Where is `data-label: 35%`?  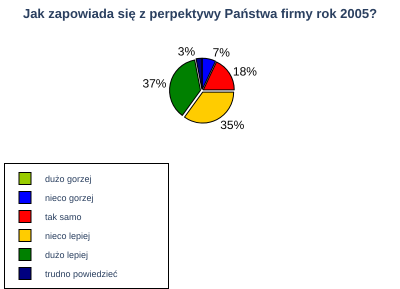
data-label: 35% is located at coordinates (232, 125).